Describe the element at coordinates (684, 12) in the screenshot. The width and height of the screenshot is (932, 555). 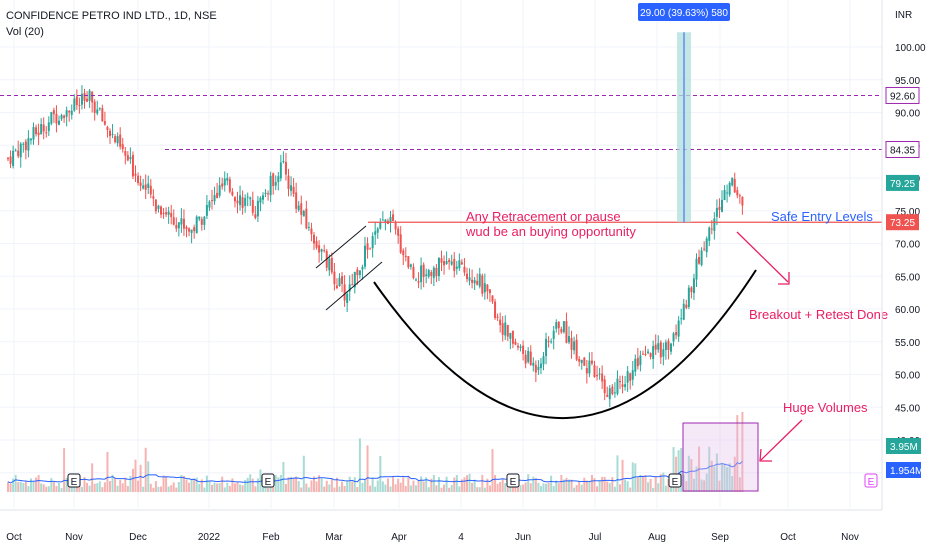
I see `measure-label-box` at that location.